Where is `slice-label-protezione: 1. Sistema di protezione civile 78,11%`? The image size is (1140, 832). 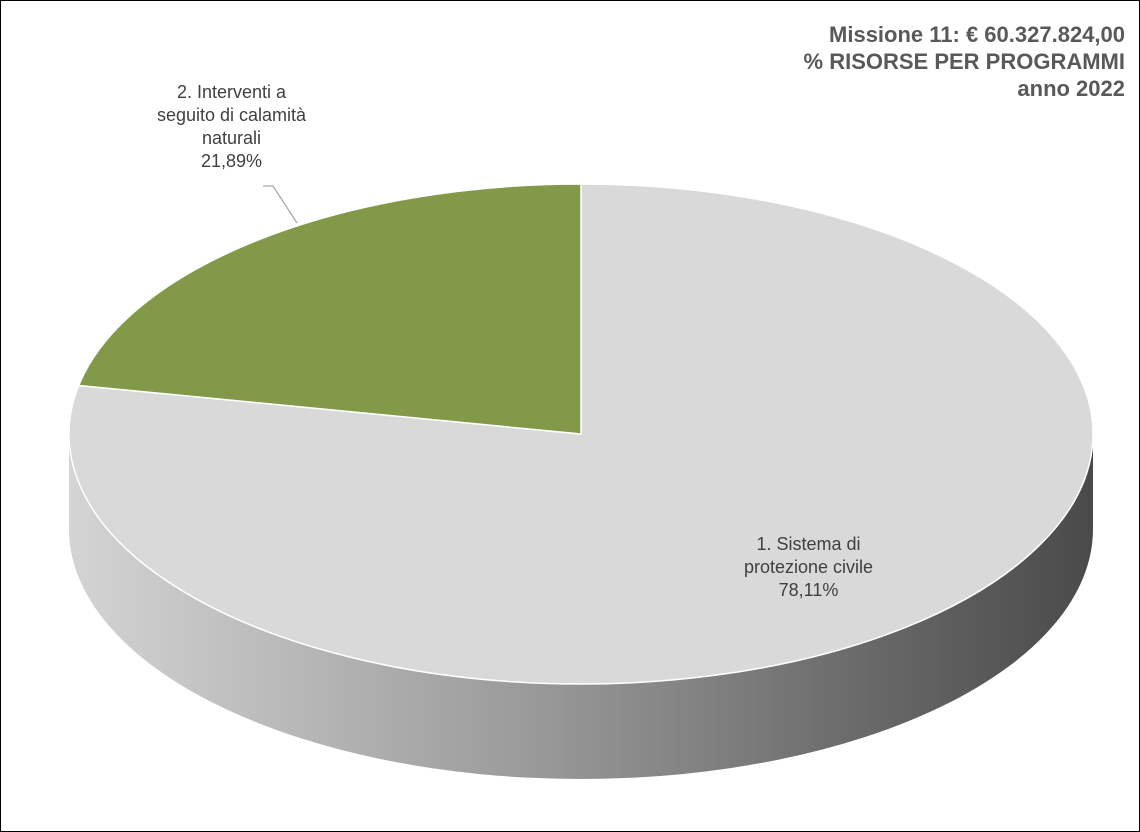
slice-label-protezione: 1. Sistema di protezione civile 78,11% is located at coordinates (808, 567).